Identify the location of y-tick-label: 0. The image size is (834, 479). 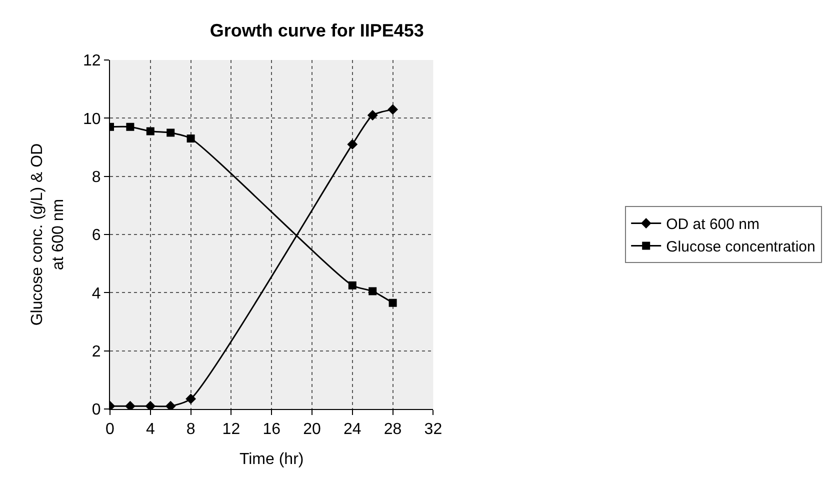
(96, 410).